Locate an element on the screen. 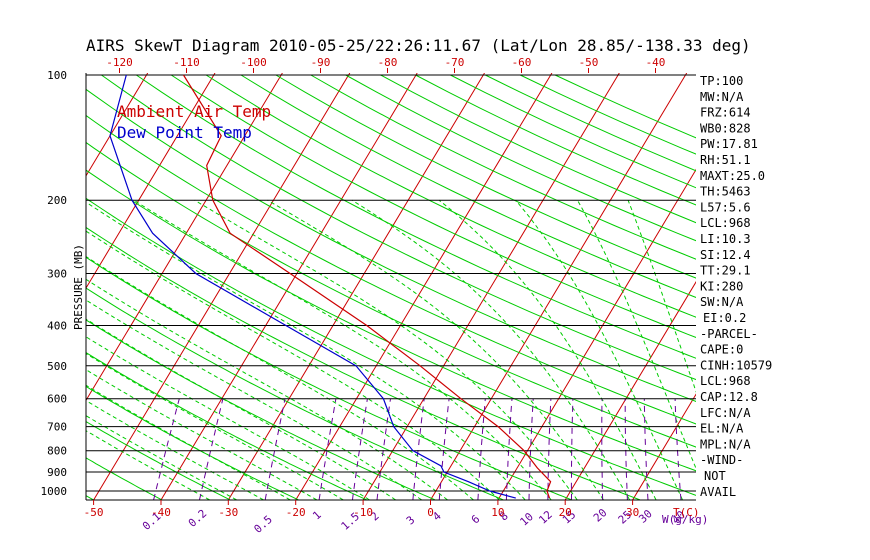  mixing-ratio-label: 6 is located at coordinates (476, 519).